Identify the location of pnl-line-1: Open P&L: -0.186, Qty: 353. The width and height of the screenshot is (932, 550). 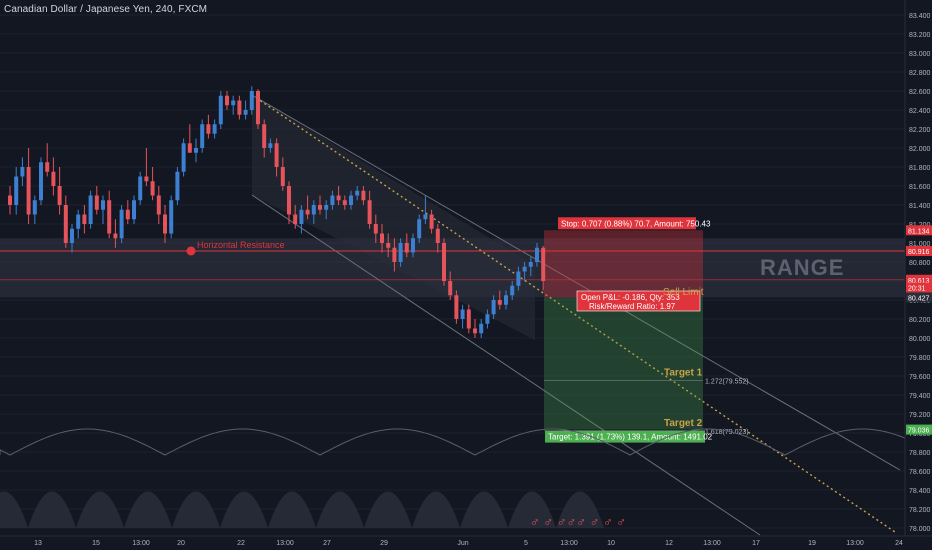
(630, 297).